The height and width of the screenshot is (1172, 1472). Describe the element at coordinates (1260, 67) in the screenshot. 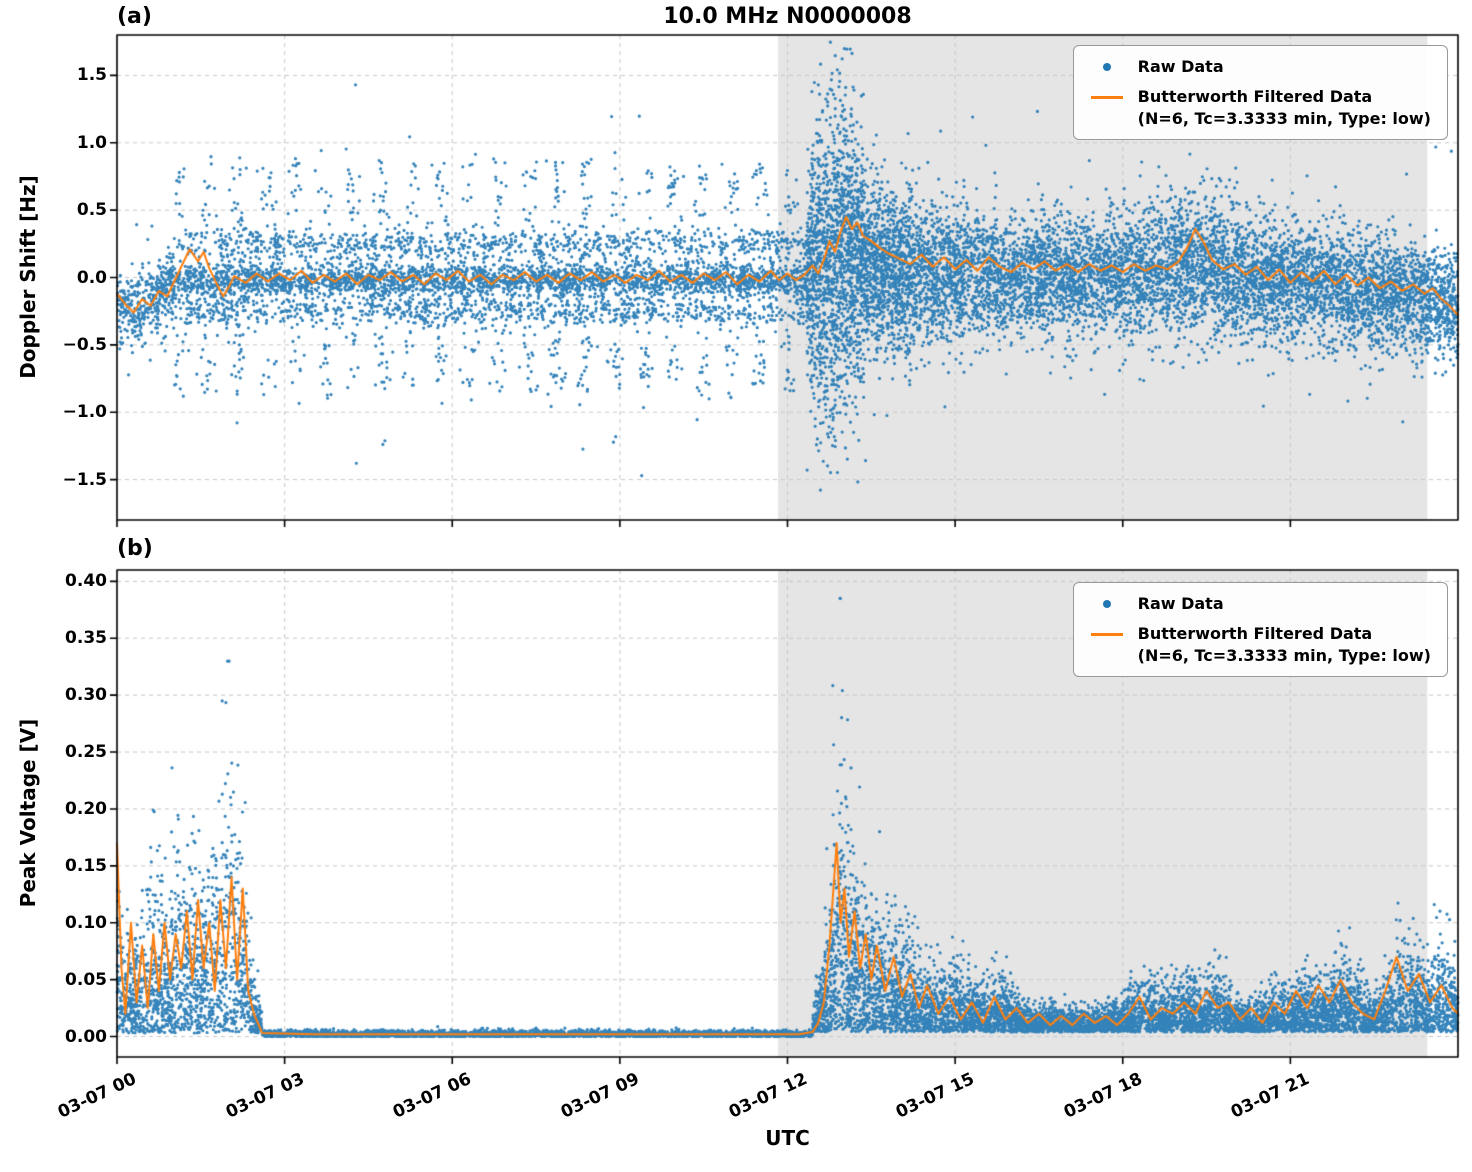

I see `legend-entry-raw-a: Raw Data` at that location.